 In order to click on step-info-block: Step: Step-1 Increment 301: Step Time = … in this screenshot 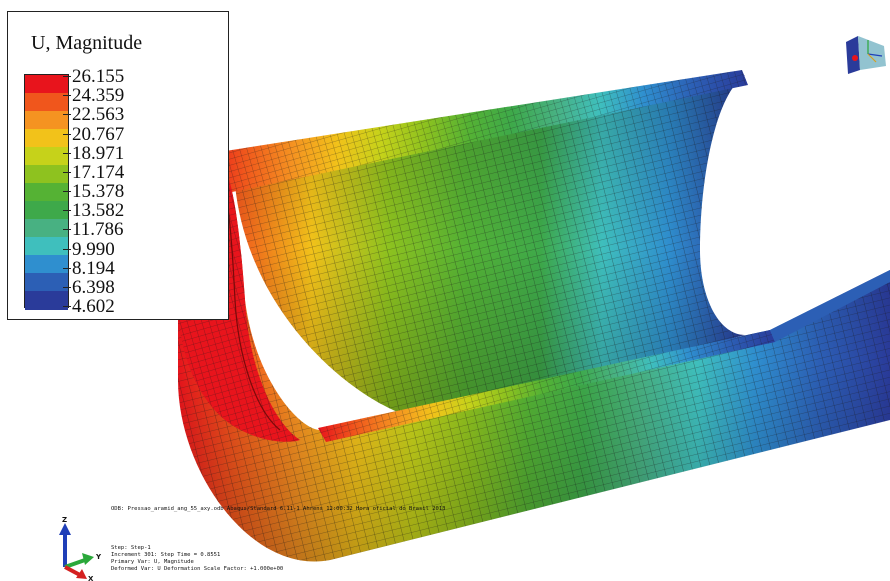, I will do `click(197, 559)`.